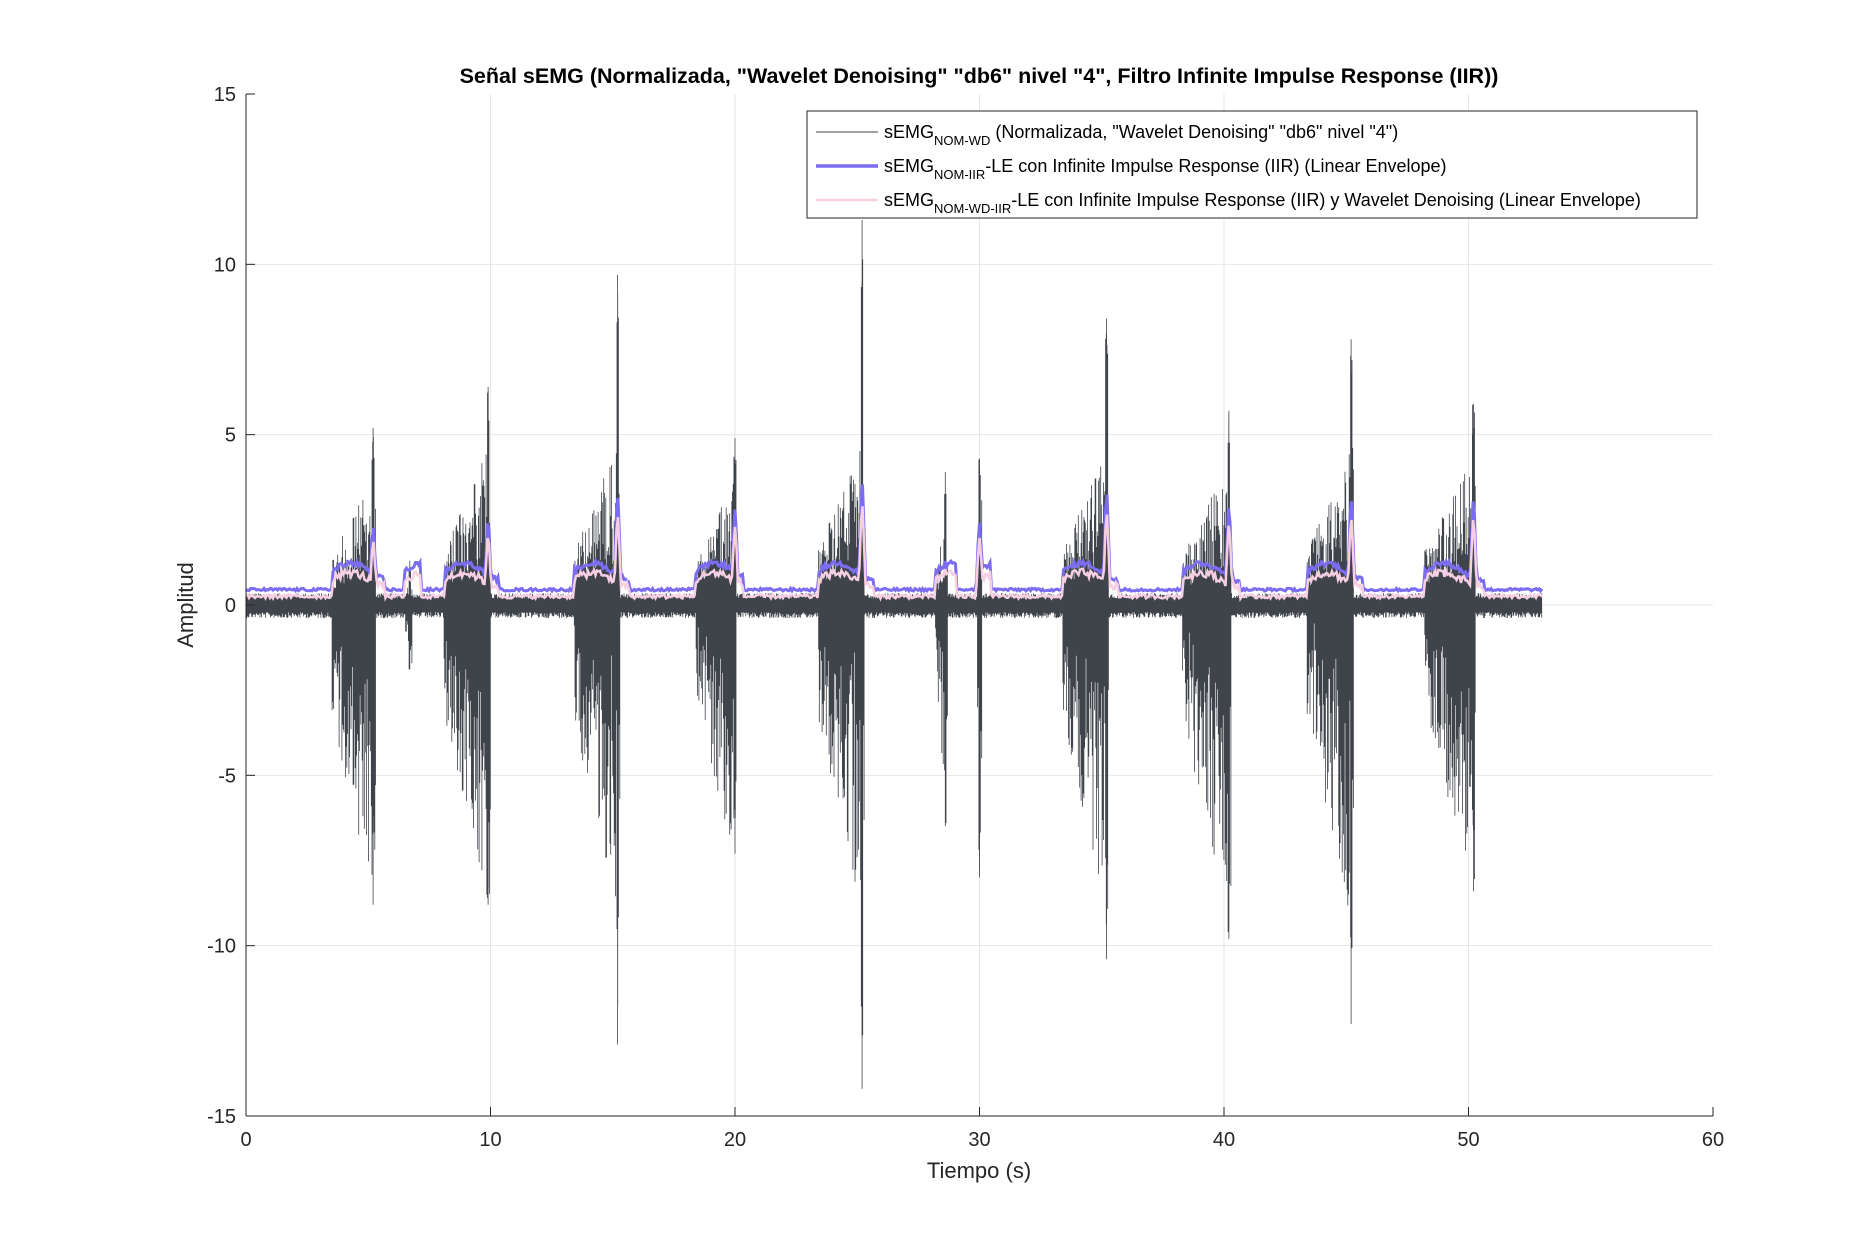  I want to click on x-tick-label: 40, so click(1224, 1140).